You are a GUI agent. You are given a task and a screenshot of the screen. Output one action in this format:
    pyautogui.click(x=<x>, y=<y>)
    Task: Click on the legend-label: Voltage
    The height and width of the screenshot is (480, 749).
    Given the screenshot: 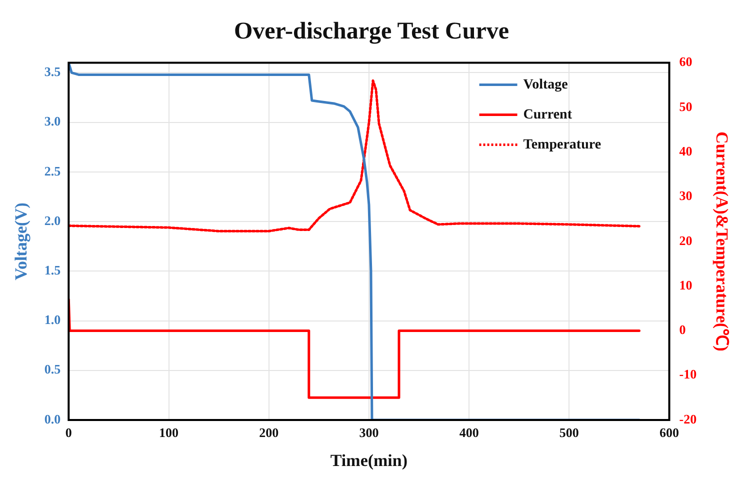 What is the action you would take?
    pyautogui.click(x=545, y=84)
    